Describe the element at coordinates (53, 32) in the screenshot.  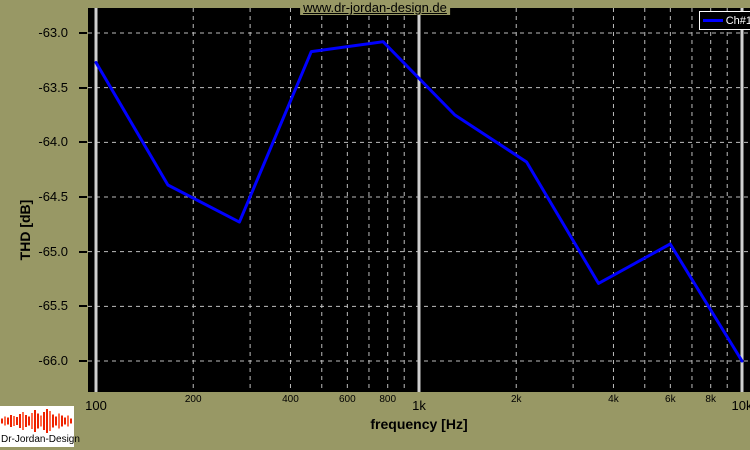
I see `y-tick-label: -63.0` at that location.